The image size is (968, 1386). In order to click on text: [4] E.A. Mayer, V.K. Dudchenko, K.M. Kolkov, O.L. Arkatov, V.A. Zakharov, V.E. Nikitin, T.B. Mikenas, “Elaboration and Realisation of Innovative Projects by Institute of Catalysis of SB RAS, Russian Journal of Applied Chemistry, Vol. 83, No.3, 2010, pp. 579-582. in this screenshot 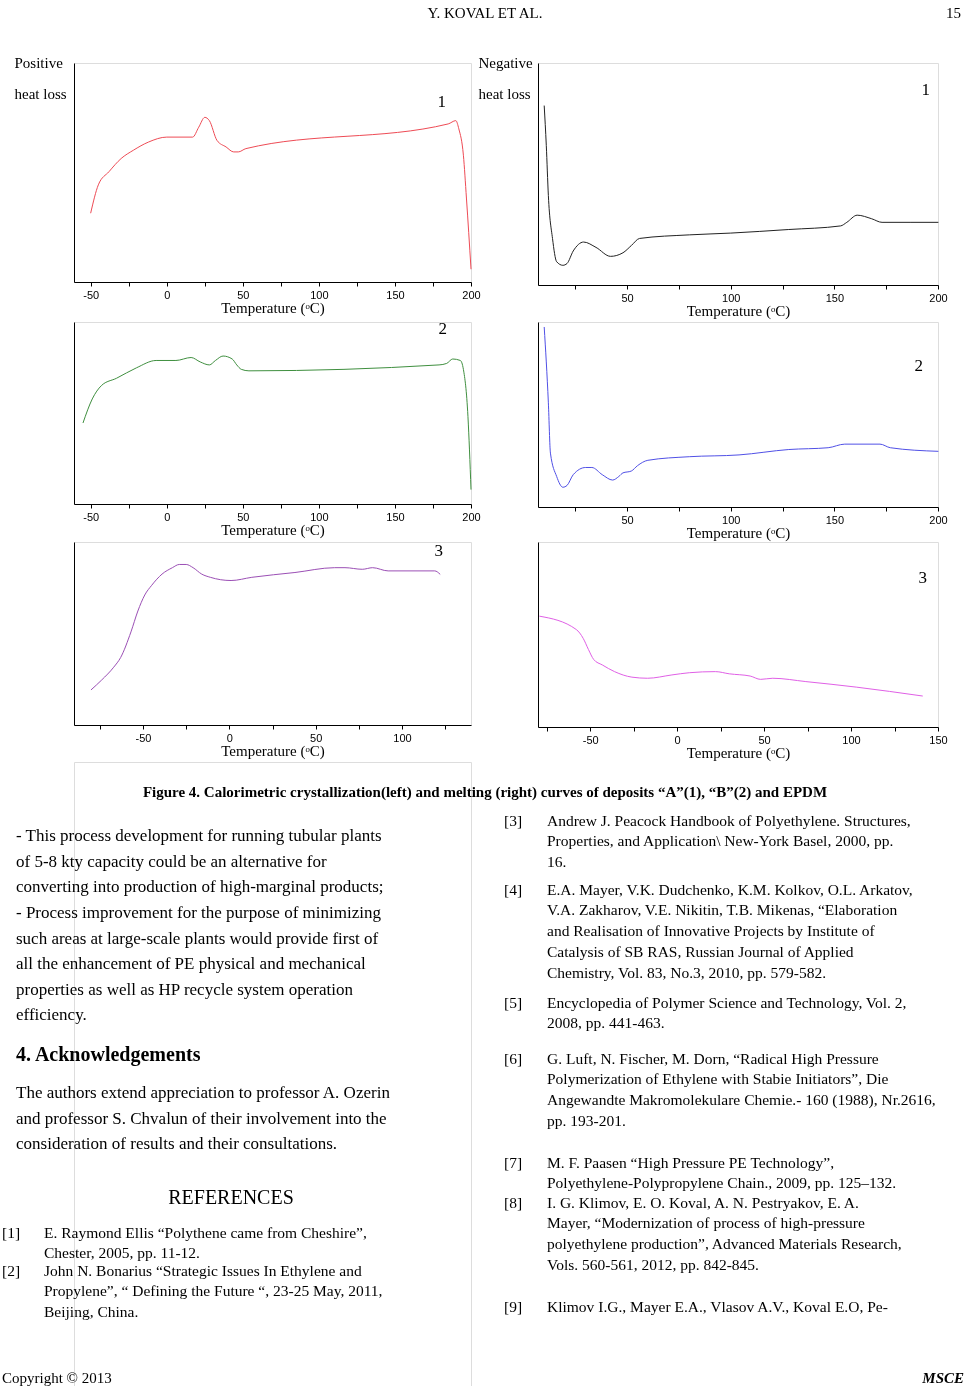, I will do `click(708, 930)`.